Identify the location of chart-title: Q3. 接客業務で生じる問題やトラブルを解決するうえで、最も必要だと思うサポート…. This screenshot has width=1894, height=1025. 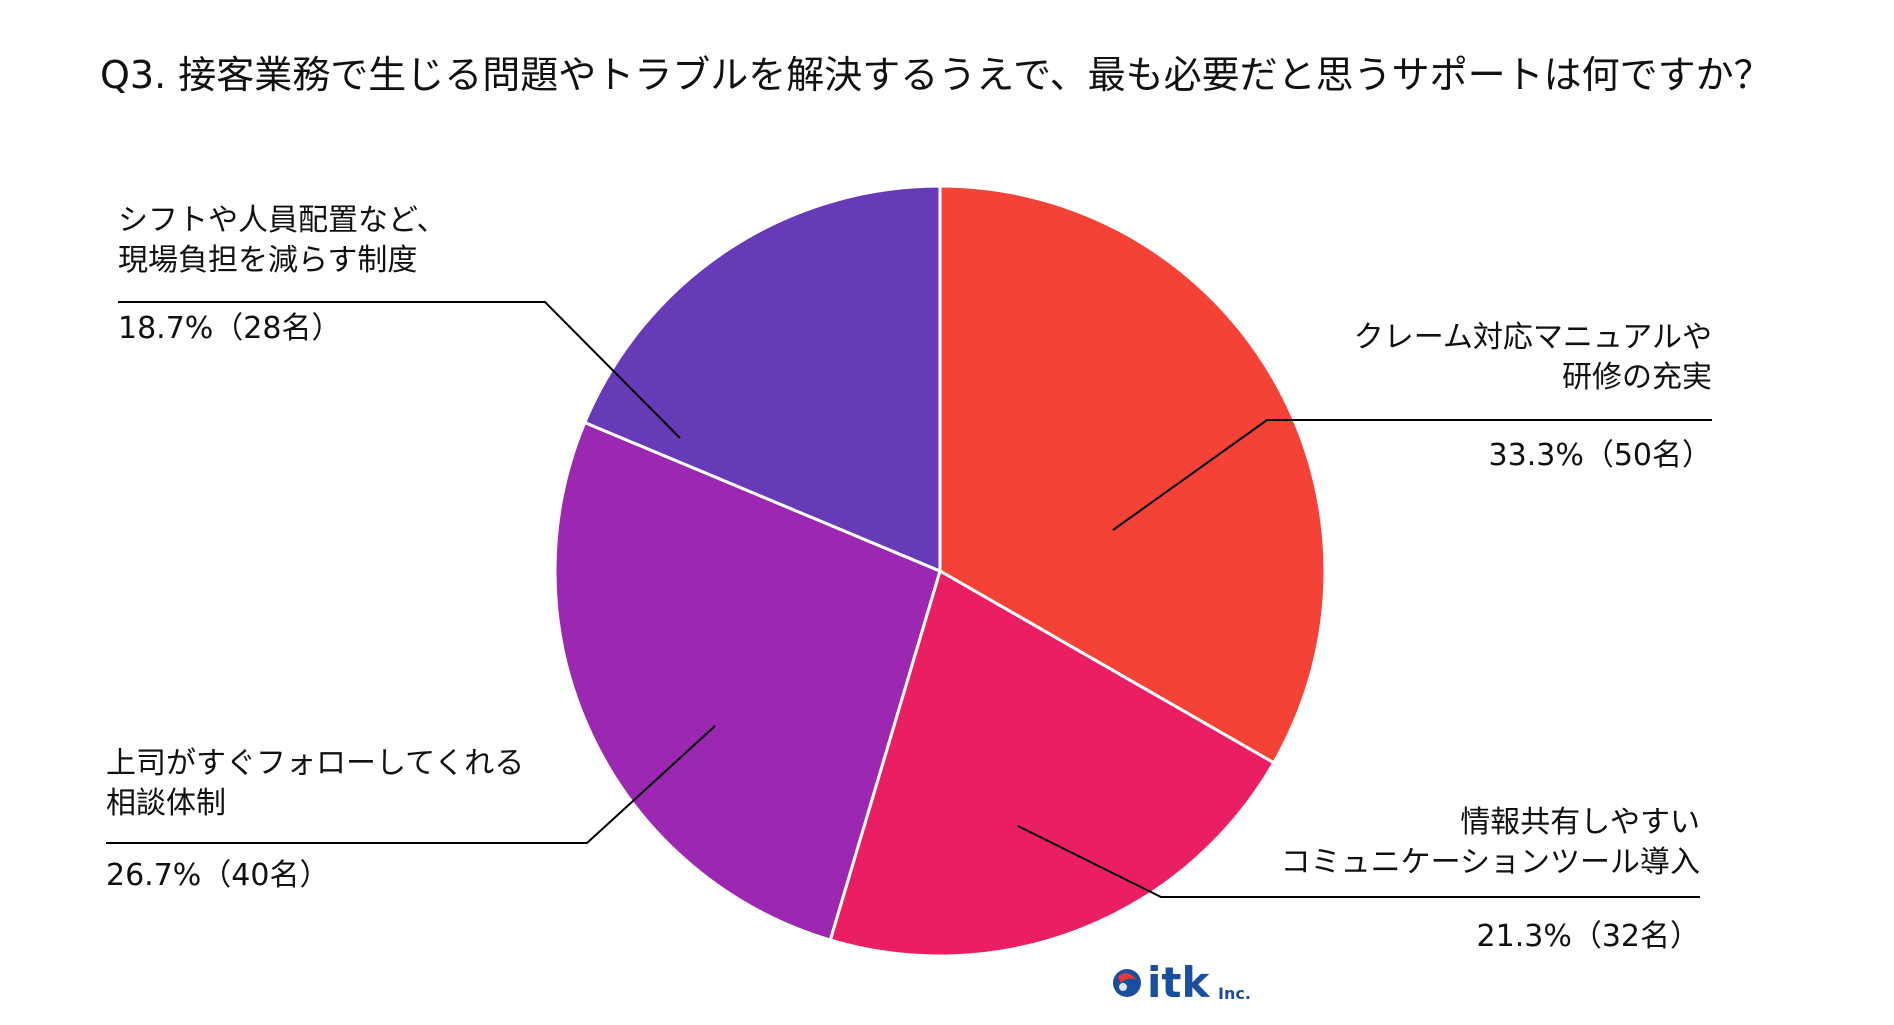
(936, 75).